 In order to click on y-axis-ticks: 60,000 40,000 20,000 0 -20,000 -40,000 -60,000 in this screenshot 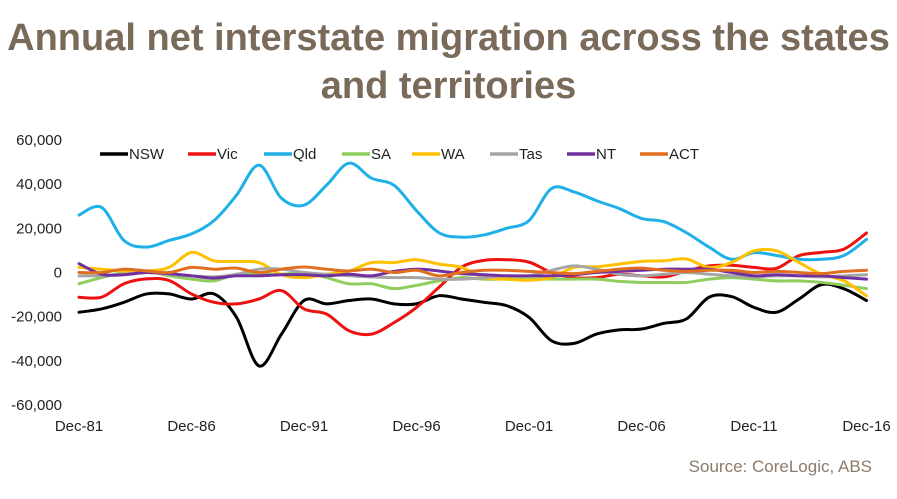, I will do `click(36, 273)`.